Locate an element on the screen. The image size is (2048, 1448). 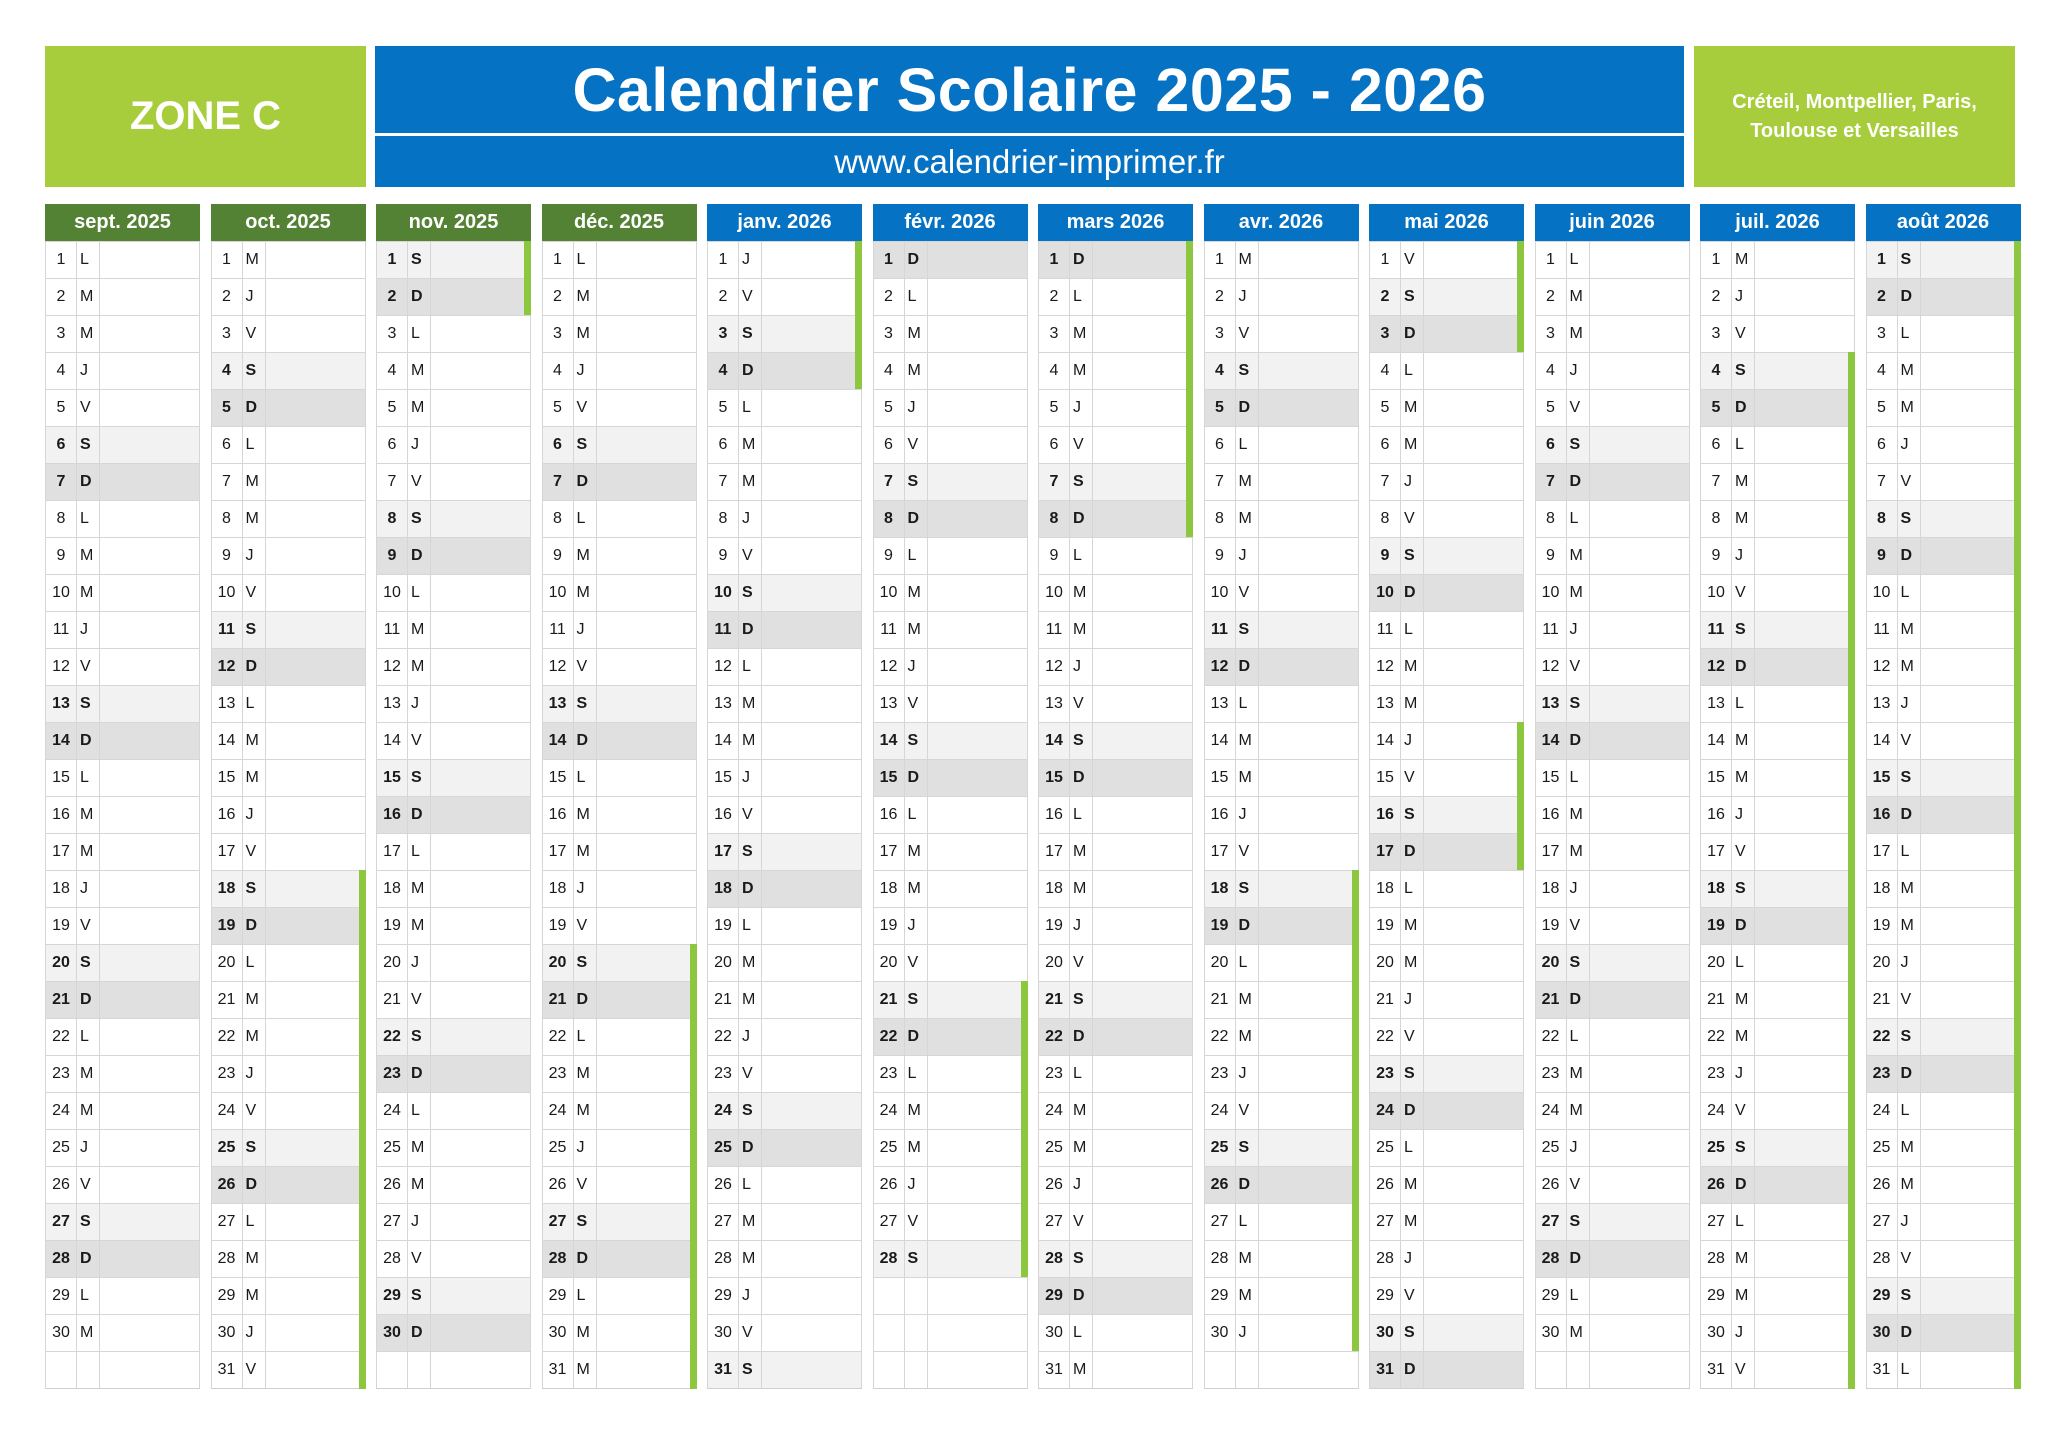
day-row: 19 L is located at coordinates (784, 925).